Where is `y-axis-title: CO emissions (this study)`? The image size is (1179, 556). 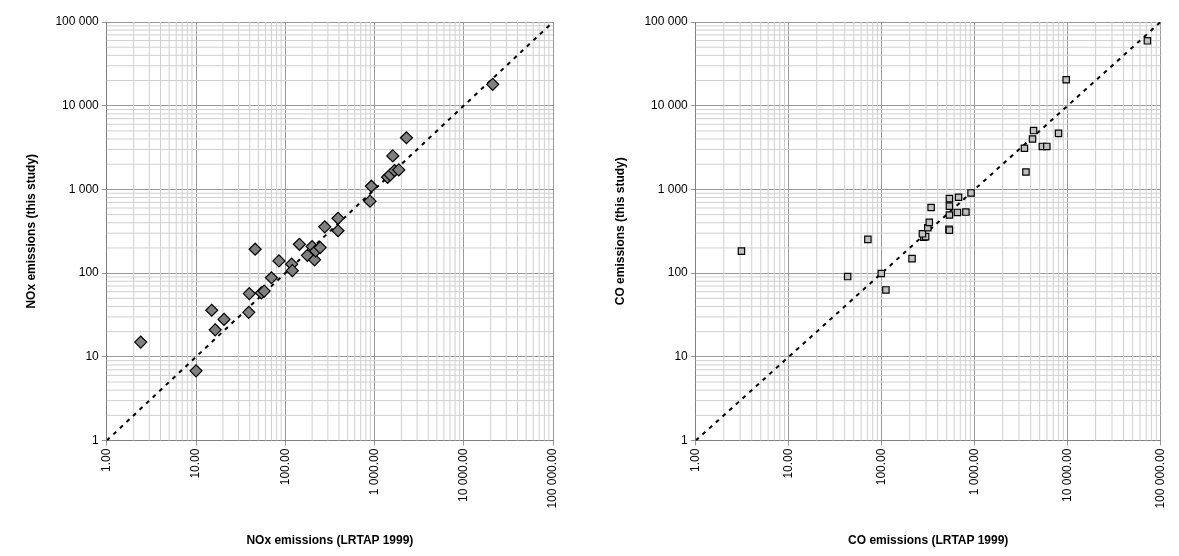 y-axis-title: CO emissions (this study) is located at coordinates (619, 231).